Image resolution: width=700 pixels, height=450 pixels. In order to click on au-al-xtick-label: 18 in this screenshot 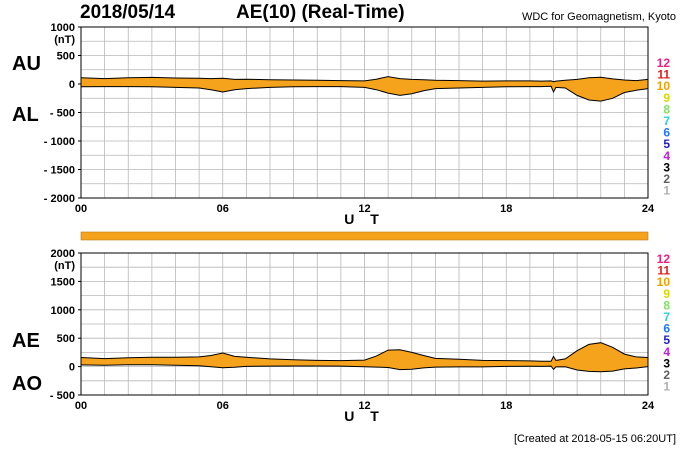, I will do `click(506, 209)`.